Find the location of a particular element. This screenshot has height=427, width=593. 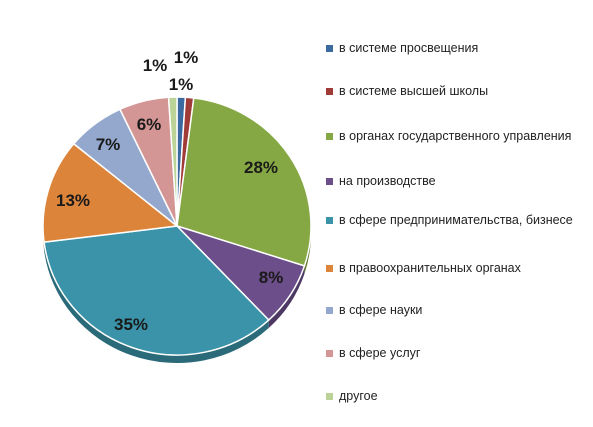

legend-label: в системе просвещения is located at coordinates (409, 48).